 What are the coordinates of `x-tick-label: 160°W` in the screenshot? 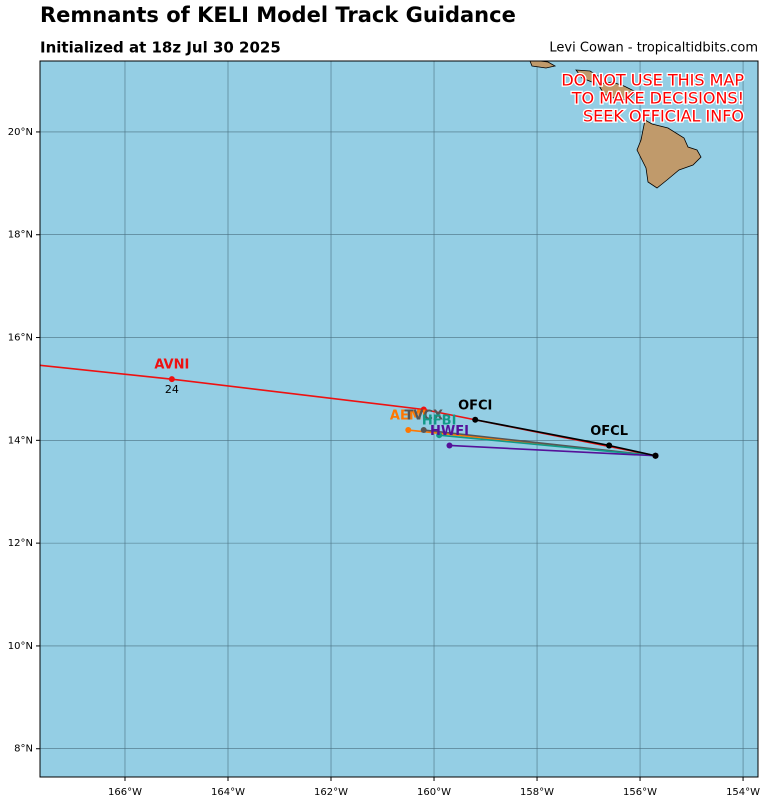 It's located at (434, 792).